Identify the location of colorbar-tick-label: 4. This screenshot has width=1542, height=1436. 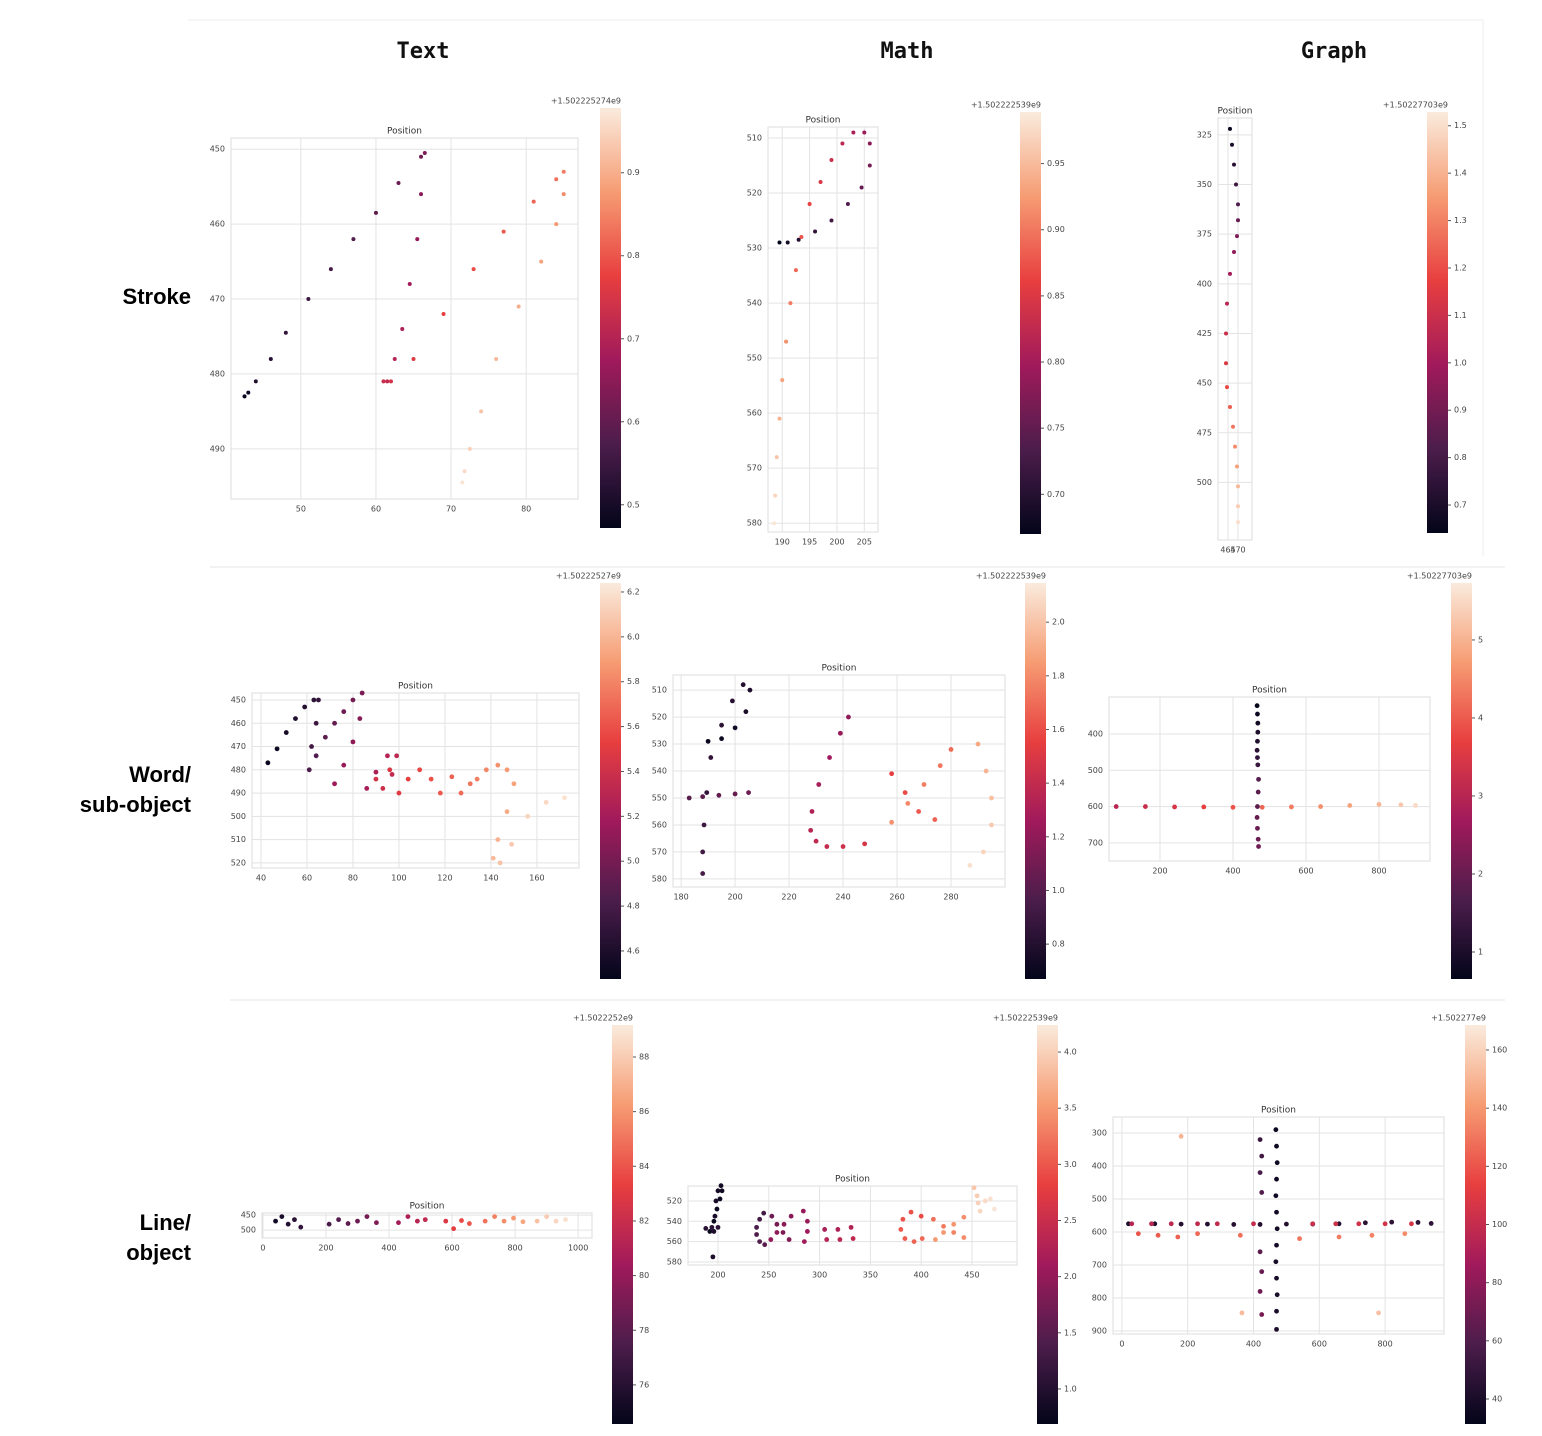
(1480, 717).